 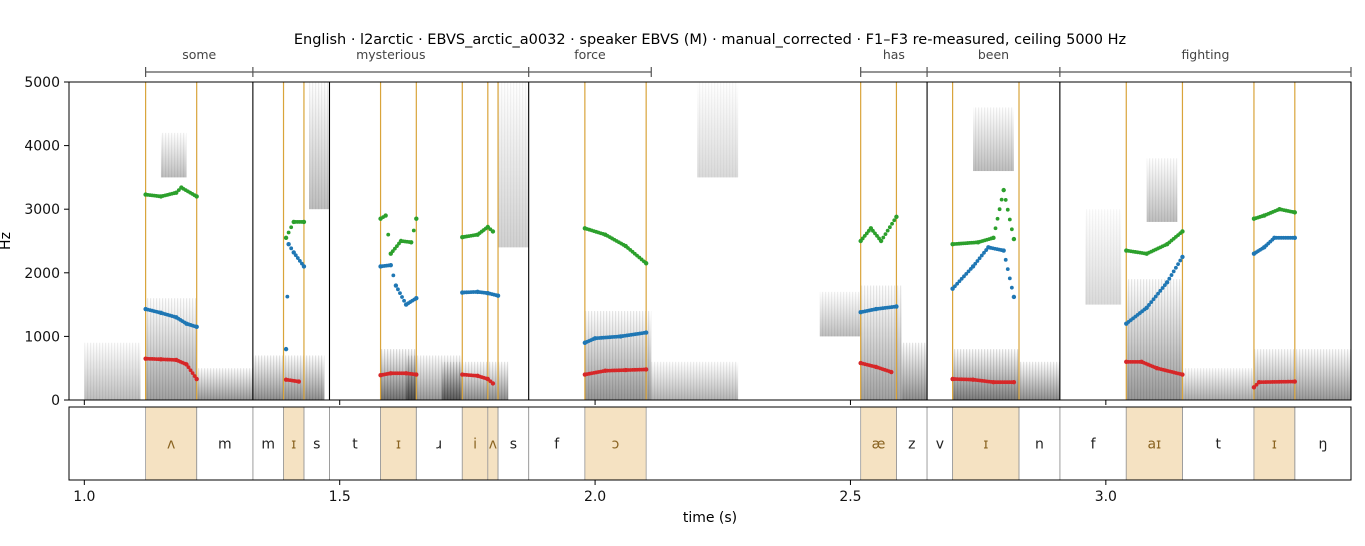 What do you see at coordinates (1322, 445) in the screenshot?
I see `phone-label: ŋ` at bounding box center [1322, 445].